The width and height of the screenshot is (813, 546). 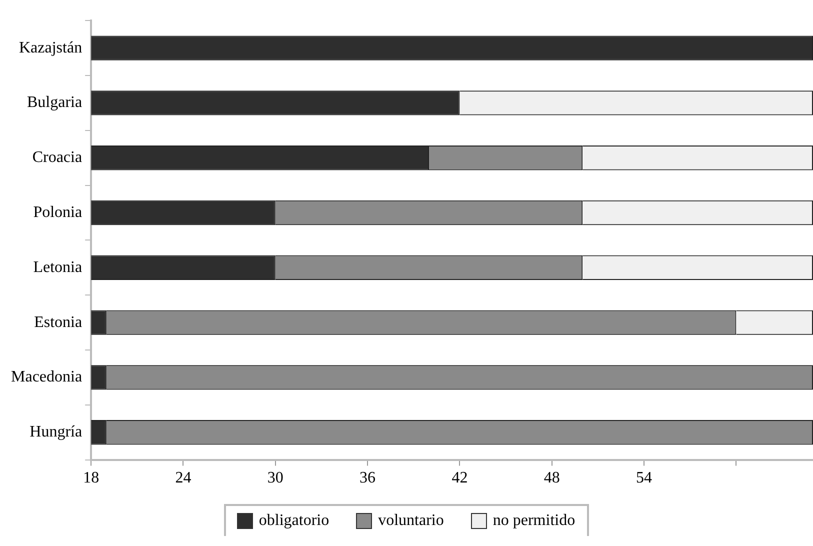 What do you see at coordinates (460, 478) in the screenshot?
I see `x-tick-label: 42` at bounding box center [460, 478].